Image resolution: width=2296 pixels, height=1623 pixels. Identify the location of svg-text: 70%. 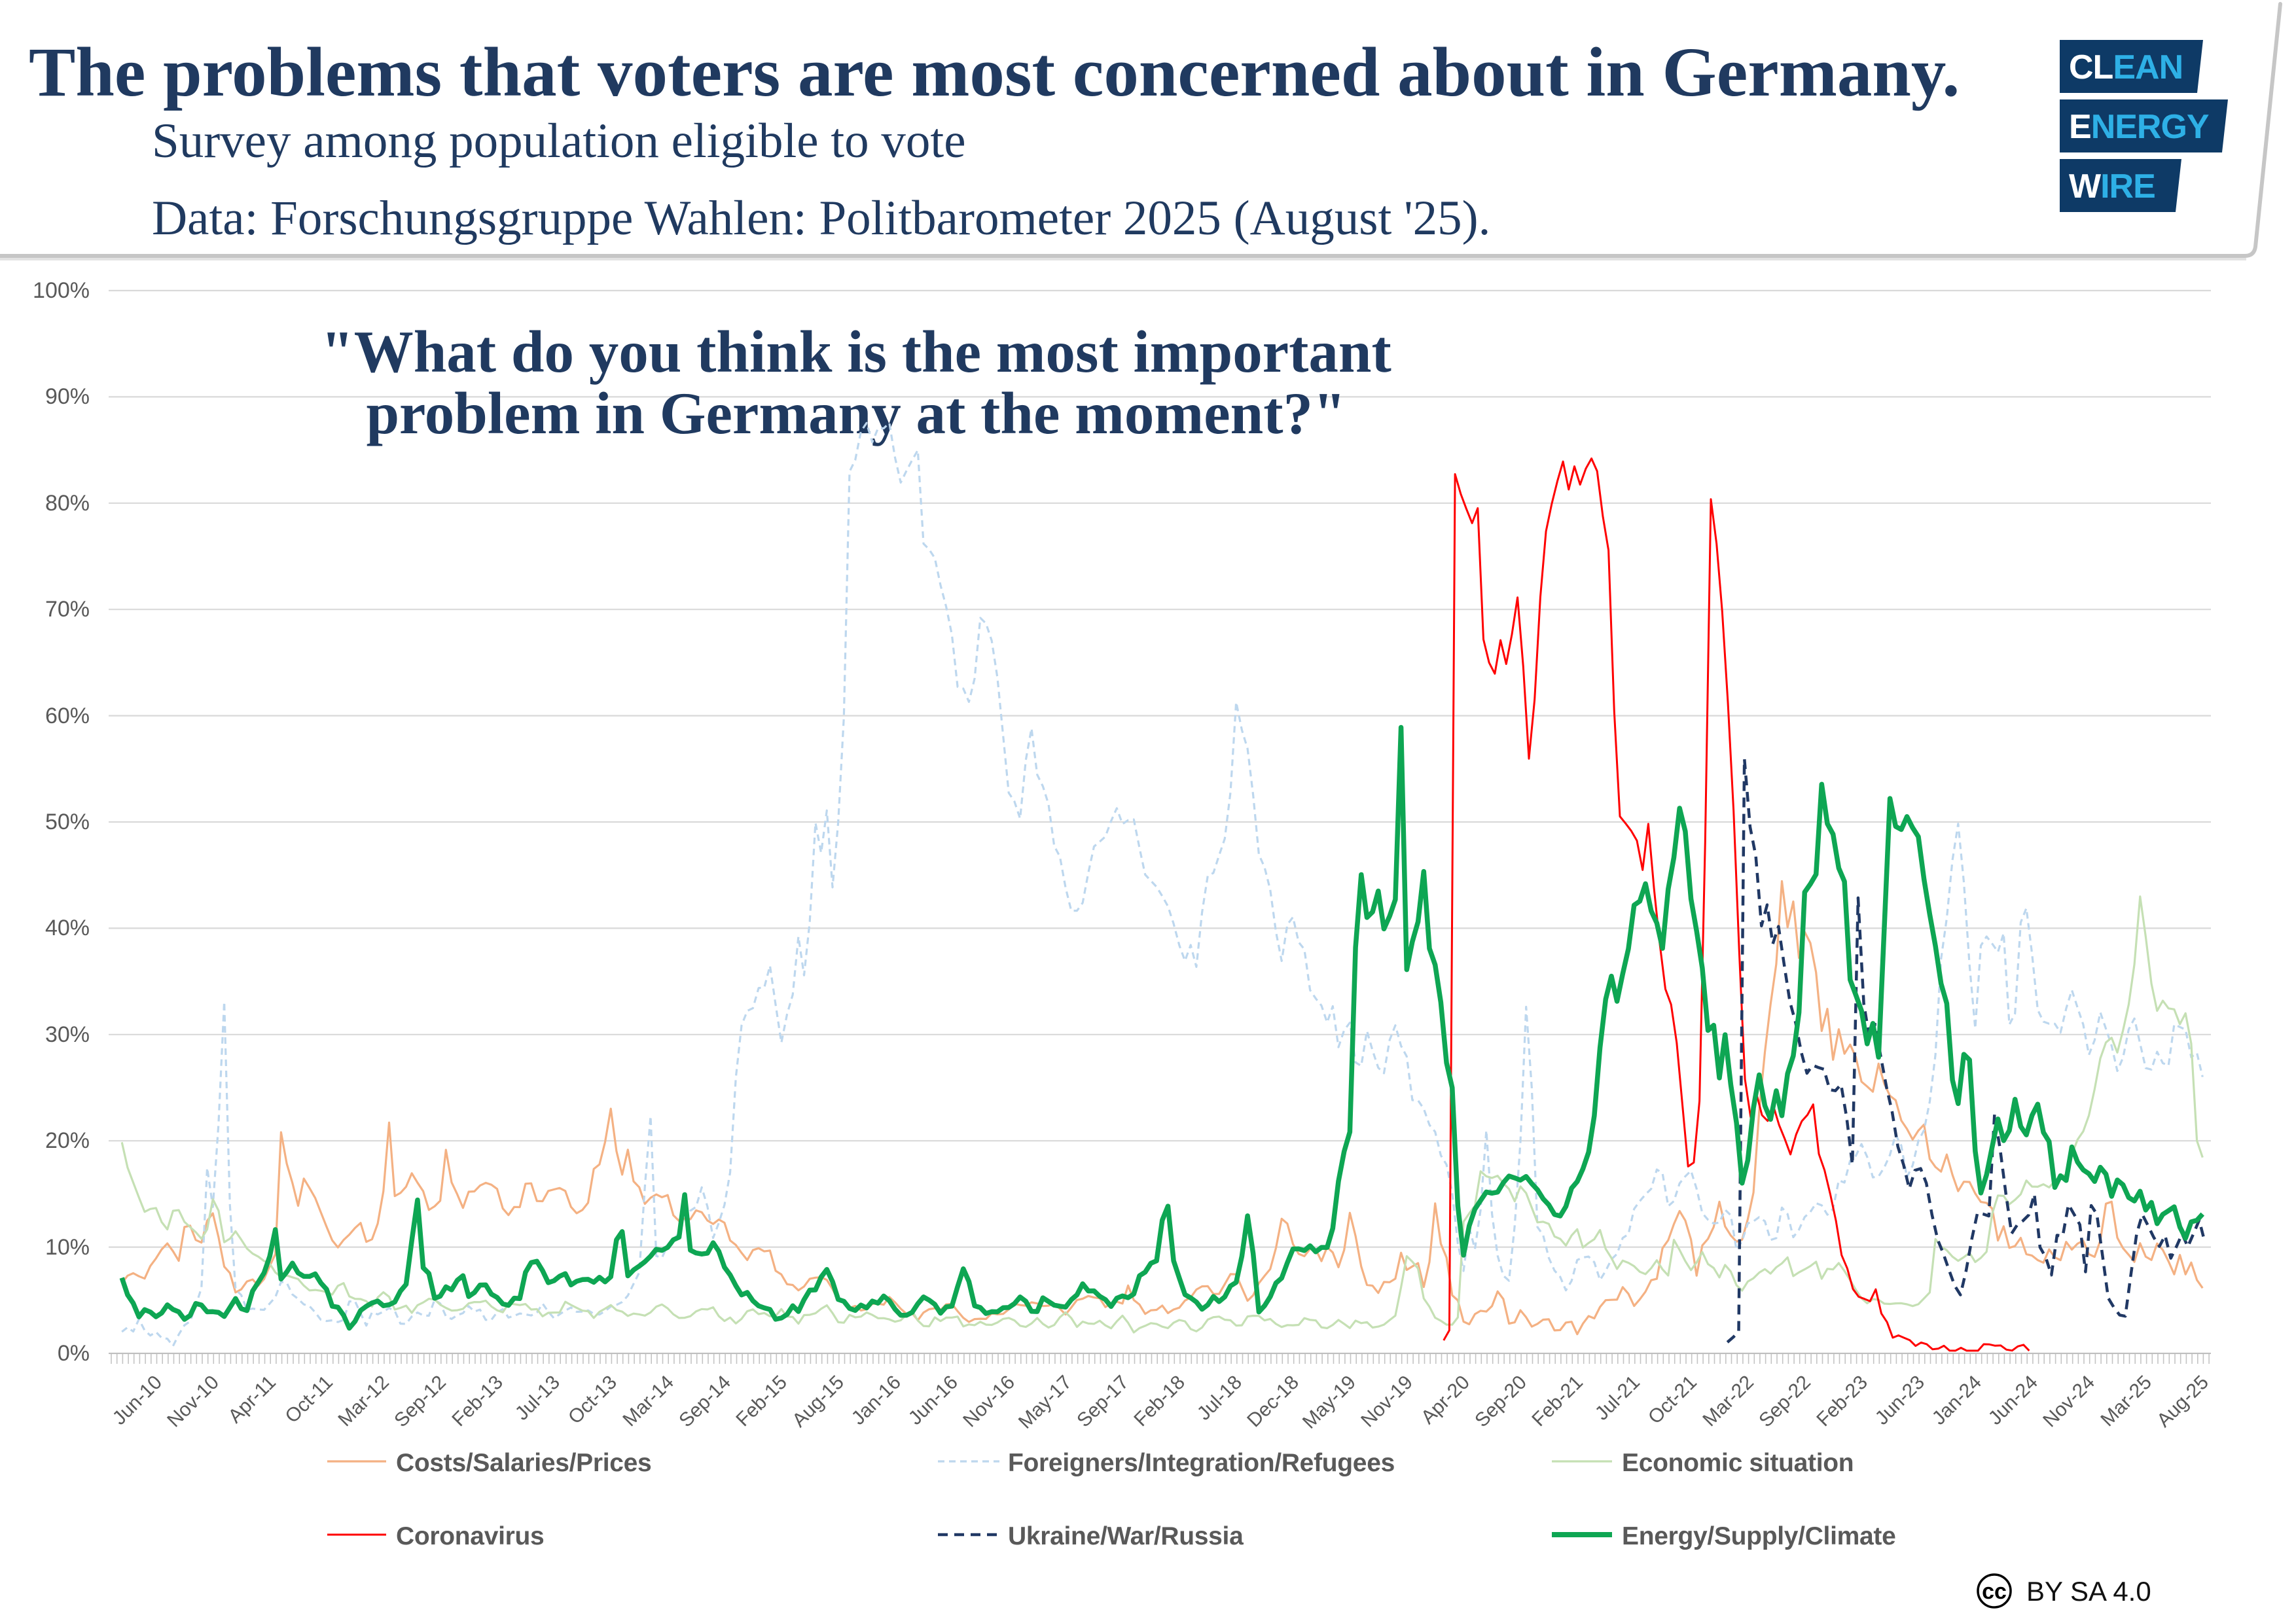
(67, 609).